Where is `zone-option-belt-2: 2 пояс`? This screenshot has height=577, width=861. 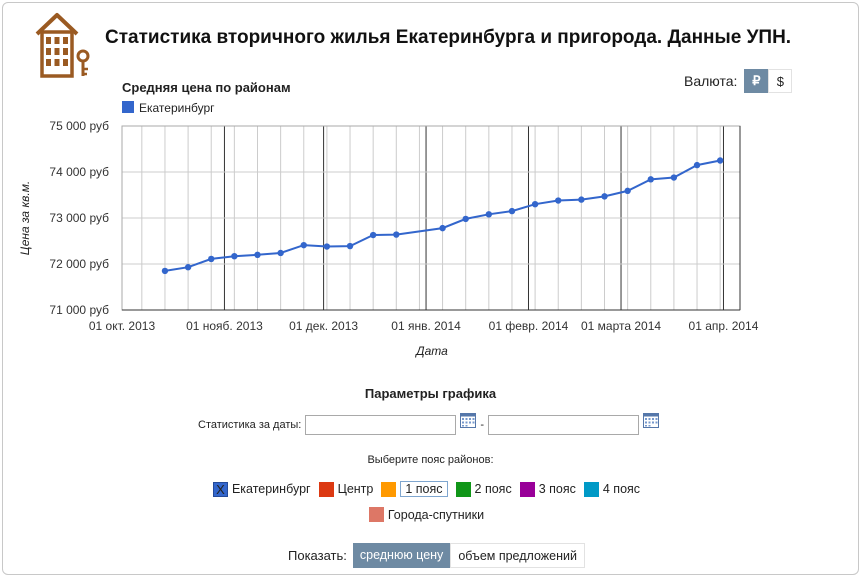
zone-option-belt-2: 2 пояс is located at coordinates (483, 489).